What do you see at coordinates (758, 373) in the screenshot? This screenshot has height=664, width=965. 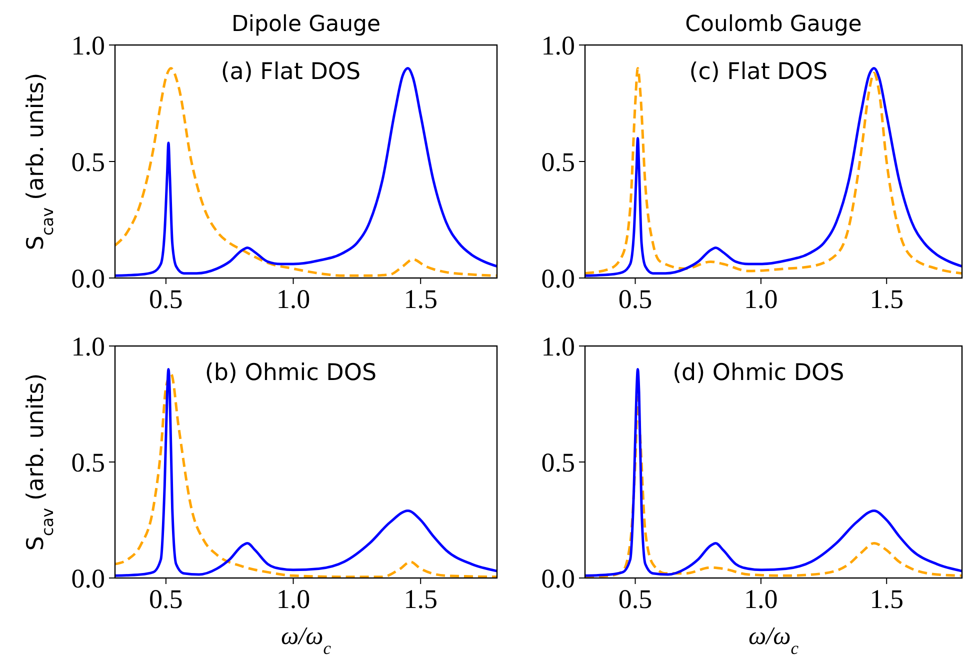 I see `annotation: (d) Ohmic DOS` at bounding box center [758, 373].